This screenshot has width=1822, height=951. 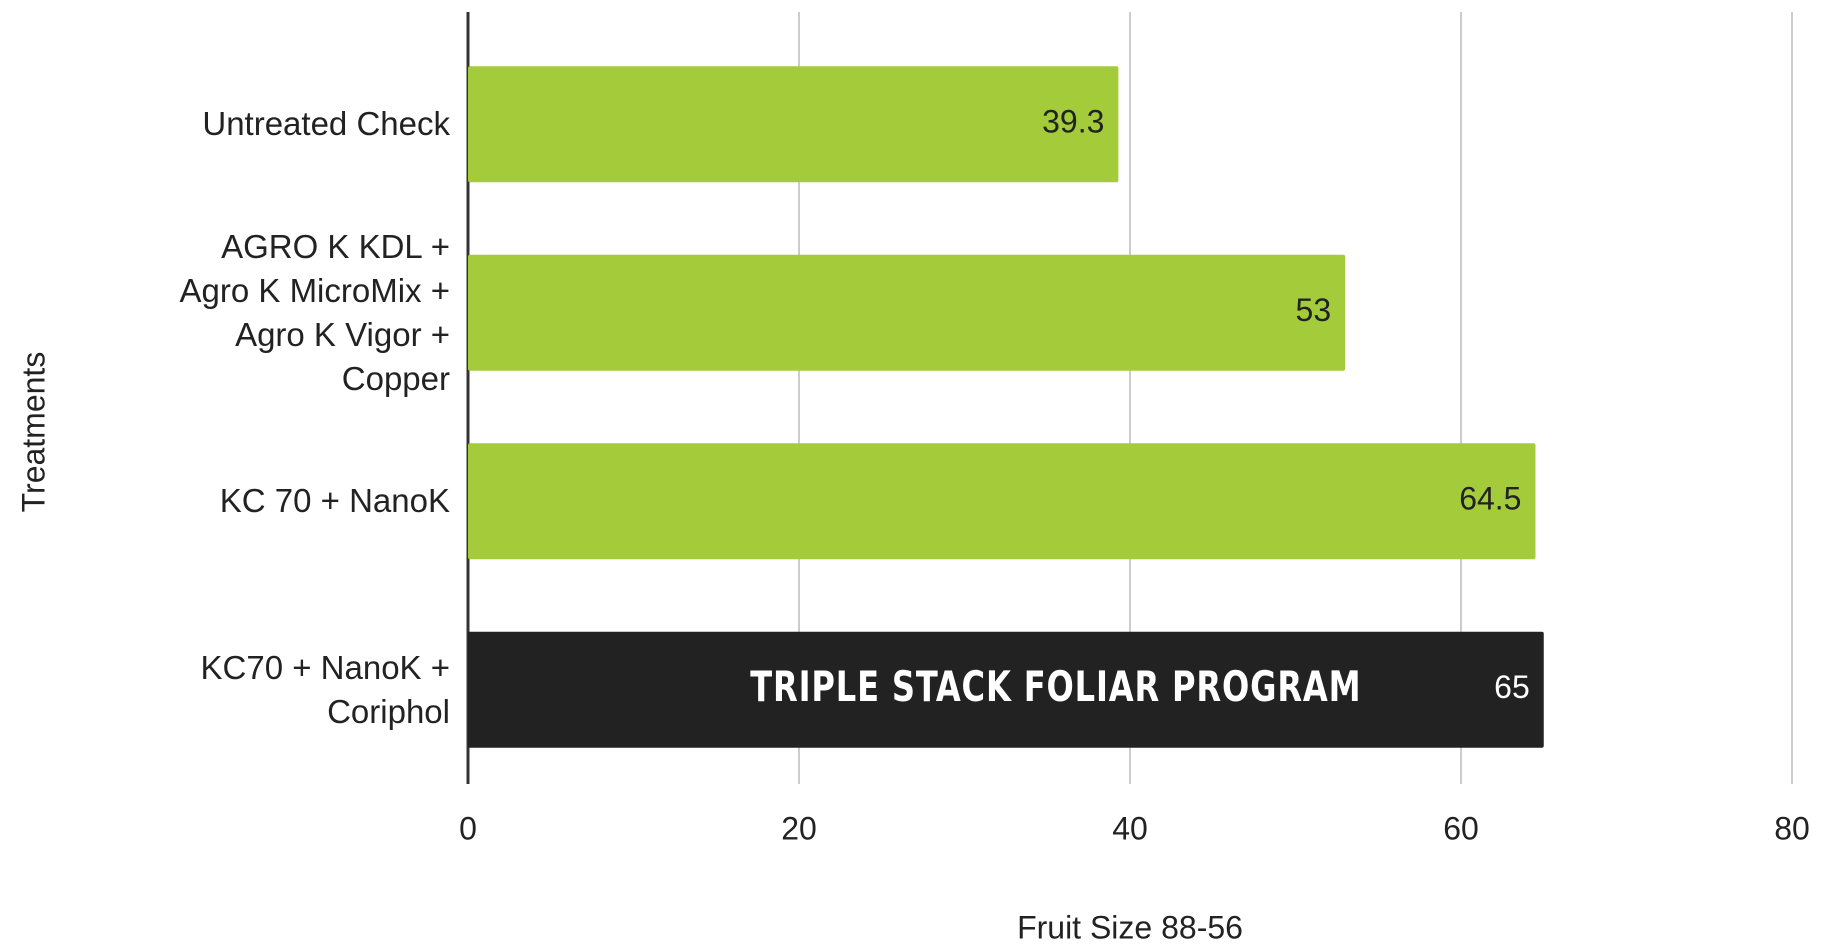 What do you see at coordinates (1461, 828) in the screenshot?
I see `x-tick-label: 60` at bounding box center [1461, 828].